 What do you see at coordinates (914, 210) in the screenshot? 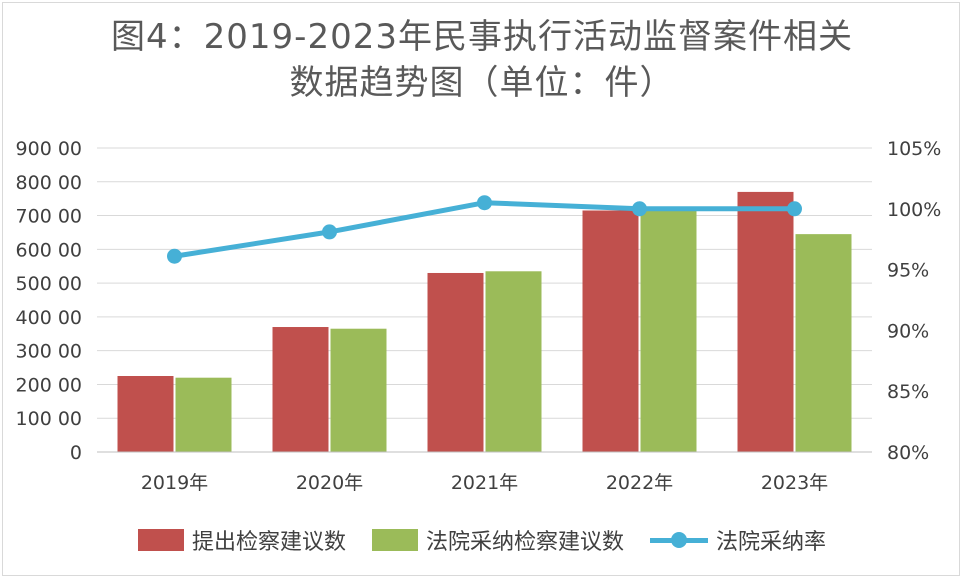
I see `y-right-tick-label: 100%` at bounding box center [914, 210].